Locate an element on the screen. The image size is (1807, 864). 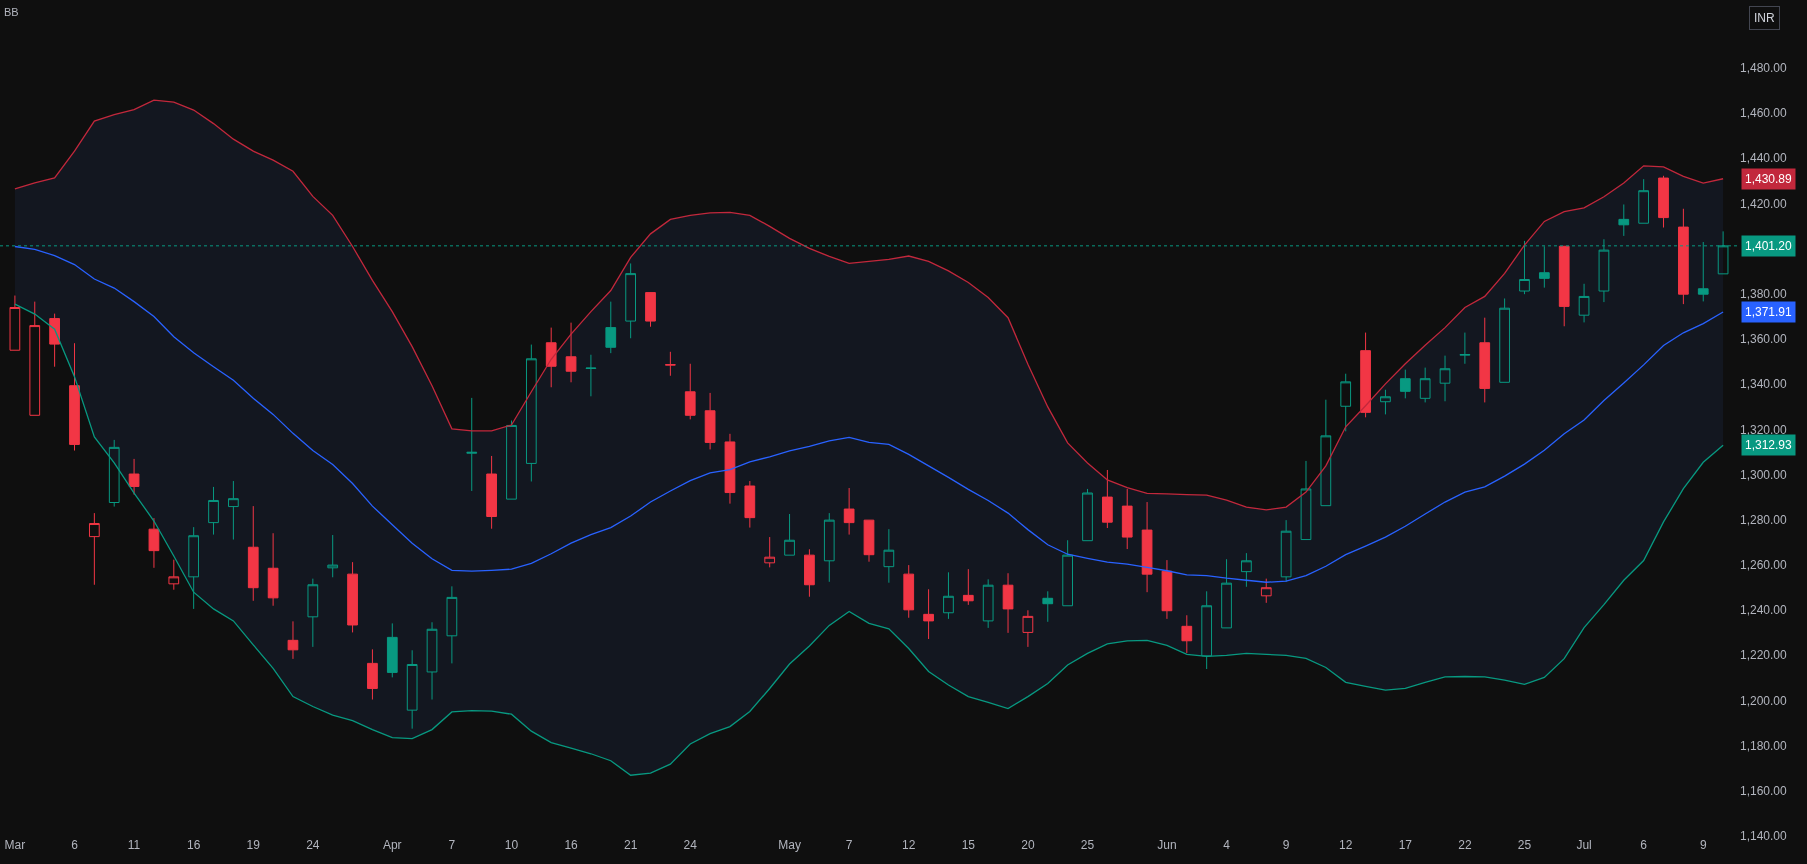
y-tick-label: 1,440.00 is located at coordinates (1764, 158).